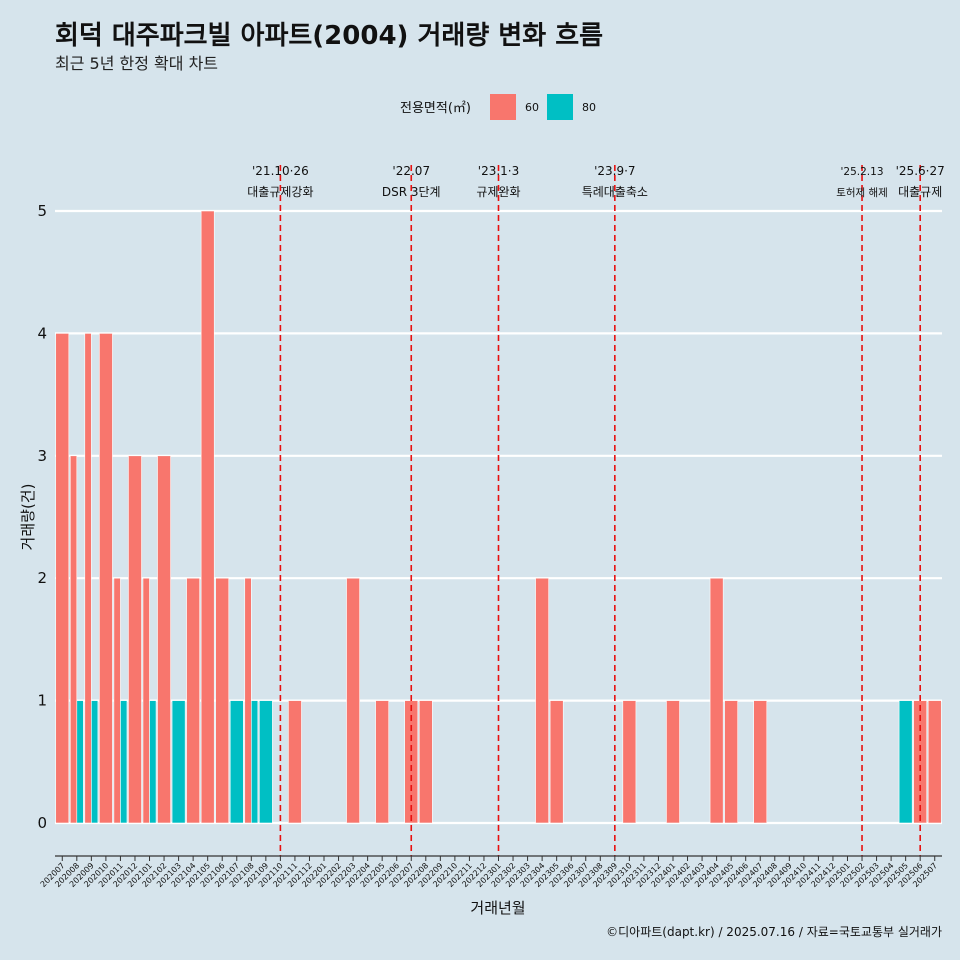 This screenshot has width=960, height=960. What do you see at coordinates (42, 456) in the screenshot?
I see `y-tick-label: 3` at bounding box center [42, 456].